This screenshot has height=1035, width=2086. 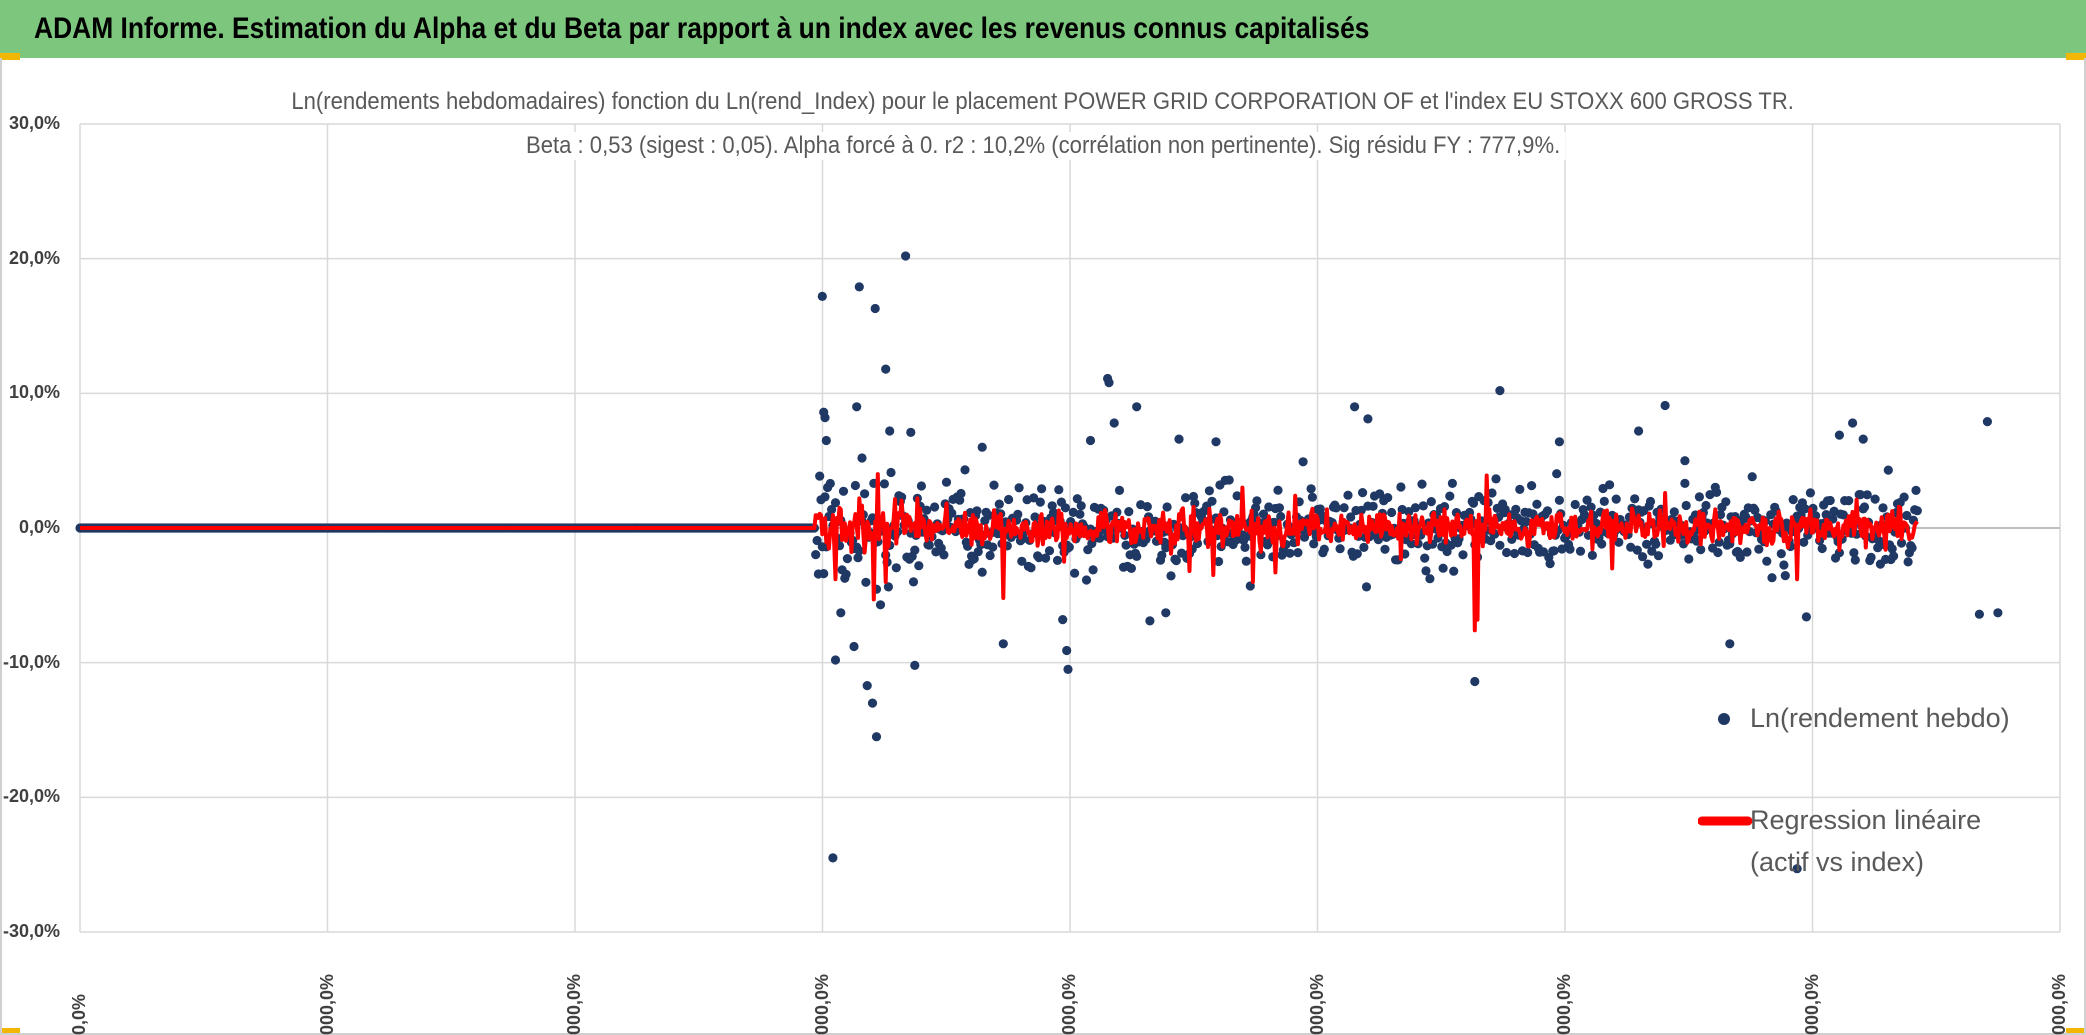 What do you see at coordinates (31, 661) in the screenshot?
I see `y-tick-label: -10,0%` at bounding box center [31, 661].